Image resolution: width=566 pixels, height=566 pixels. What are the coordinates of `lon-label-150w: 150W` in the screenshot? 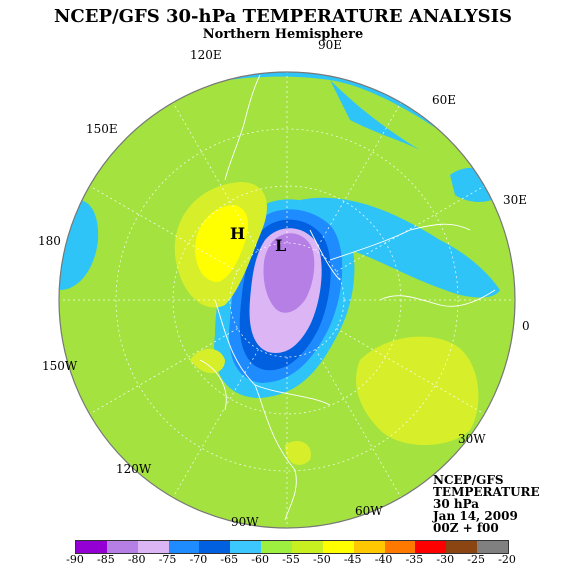 It's located at (60, 366).